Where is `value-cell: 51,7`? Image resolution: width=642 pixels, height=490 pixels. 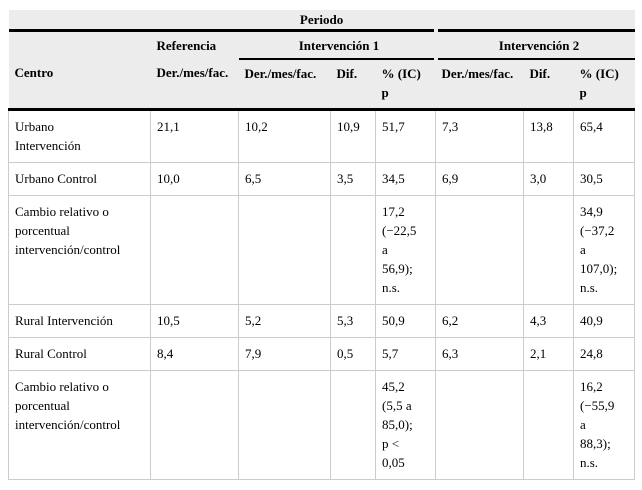 value-cell: 51,7 is located at coordinates (405, 136).